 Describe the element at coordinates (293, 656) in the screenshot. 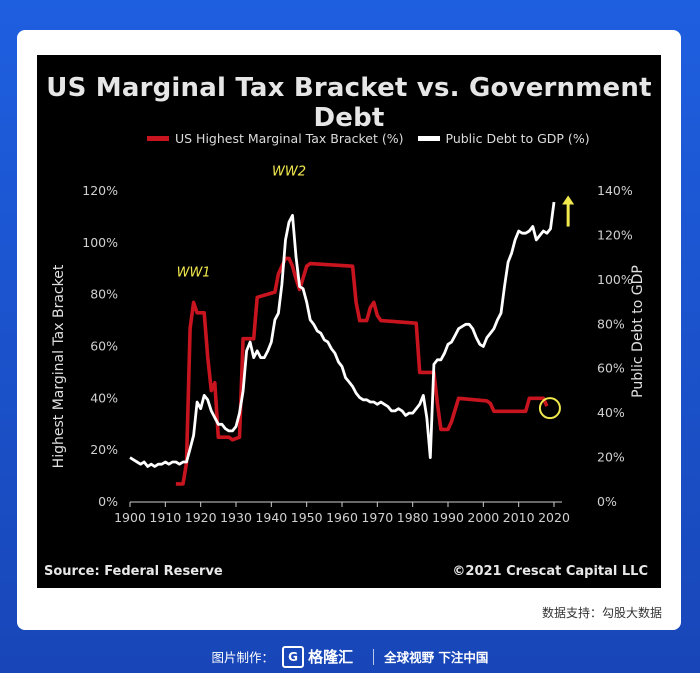

I see `brand-logo-icon: G` at that location.